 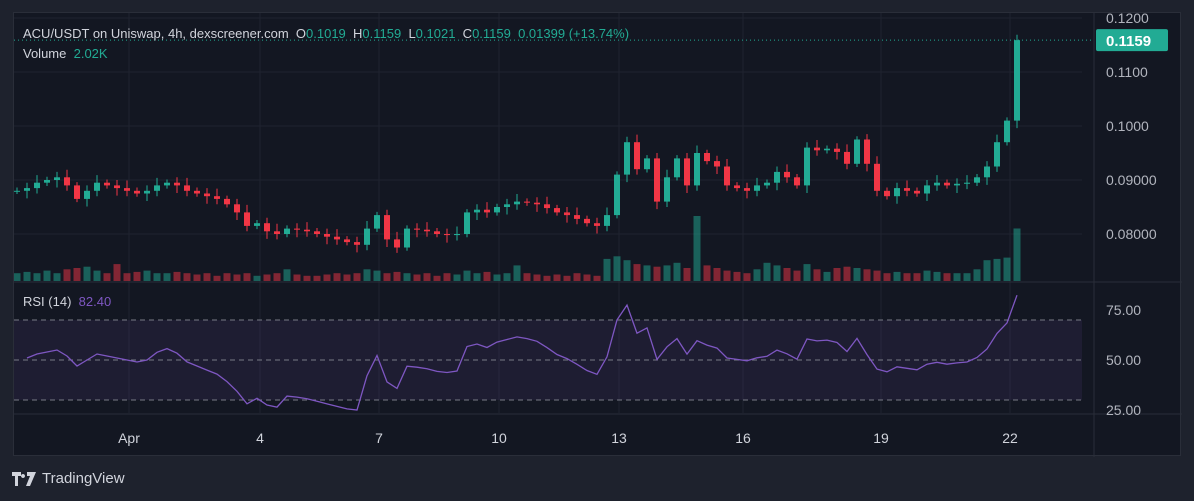 What do you see at coordinates (129, 438) in the screenshot?
I see `time-tick-label: Apr` at bounding box center [129, 438].